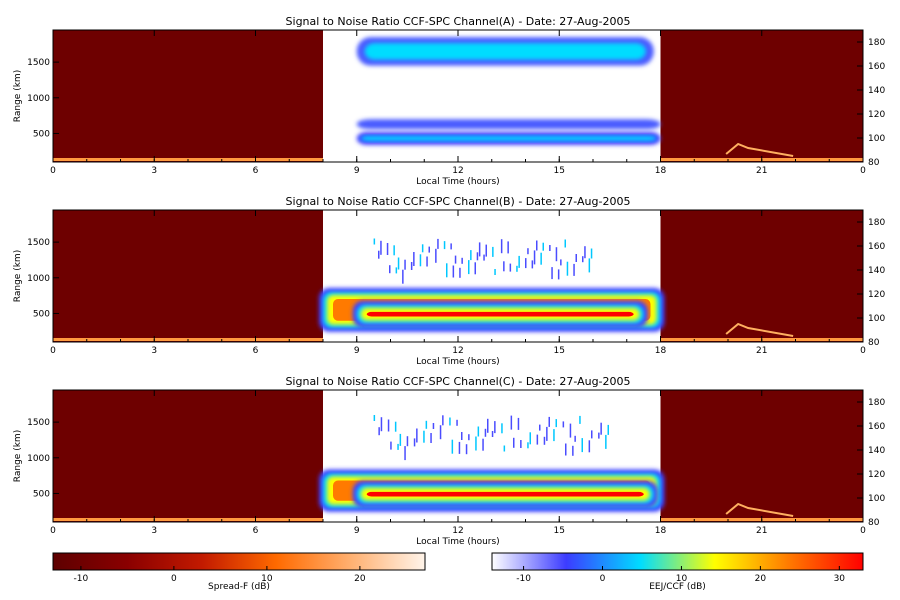 This screenshot has height=600, width=900. Describe the element at coordinates (677, 572) in the screenshot. I see `colorbar-eej-ccf: -10 0 10 20 30 EEJ/CCF (dB)` at that location.